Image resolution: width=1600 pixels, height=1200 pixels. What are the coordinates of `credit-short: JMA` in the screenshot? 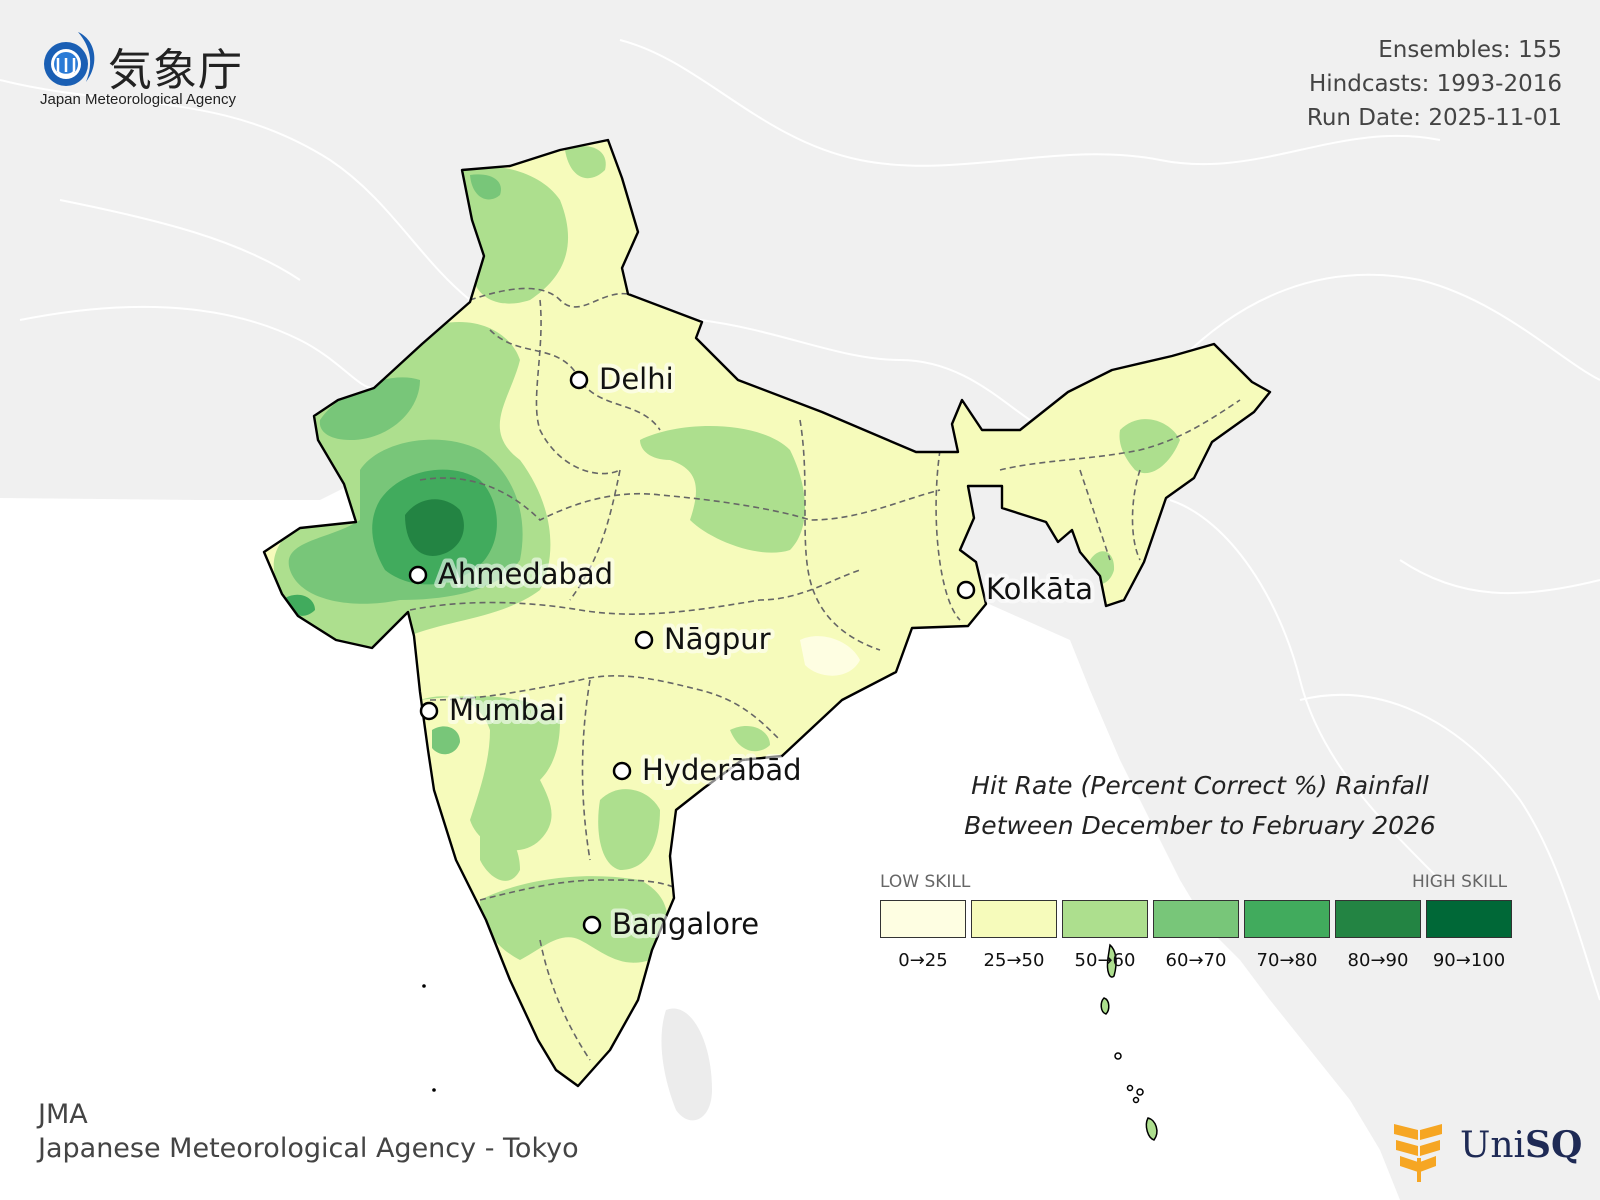 It's located at (63, 1114).